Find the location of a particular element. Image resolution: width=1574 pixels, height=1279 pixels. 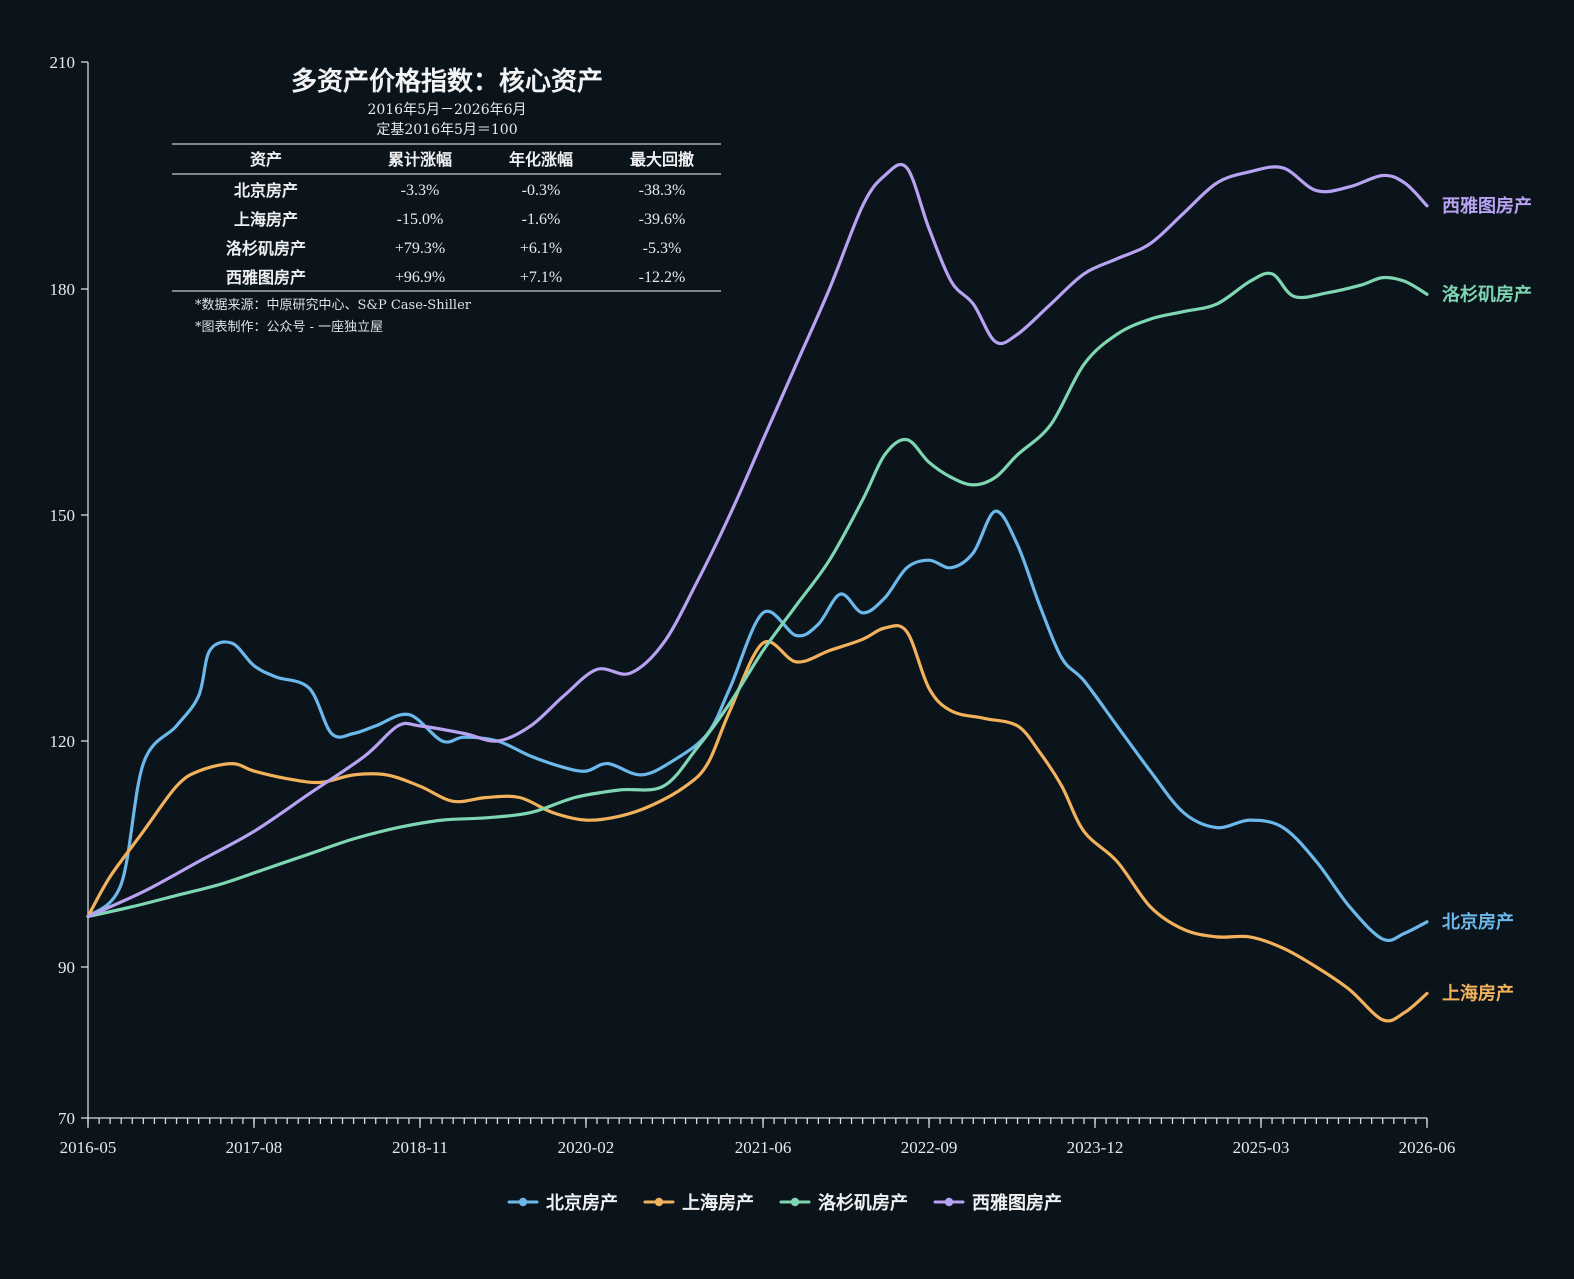

table-cell-cumulative: -3.3% is located at coordinates (420, 190).